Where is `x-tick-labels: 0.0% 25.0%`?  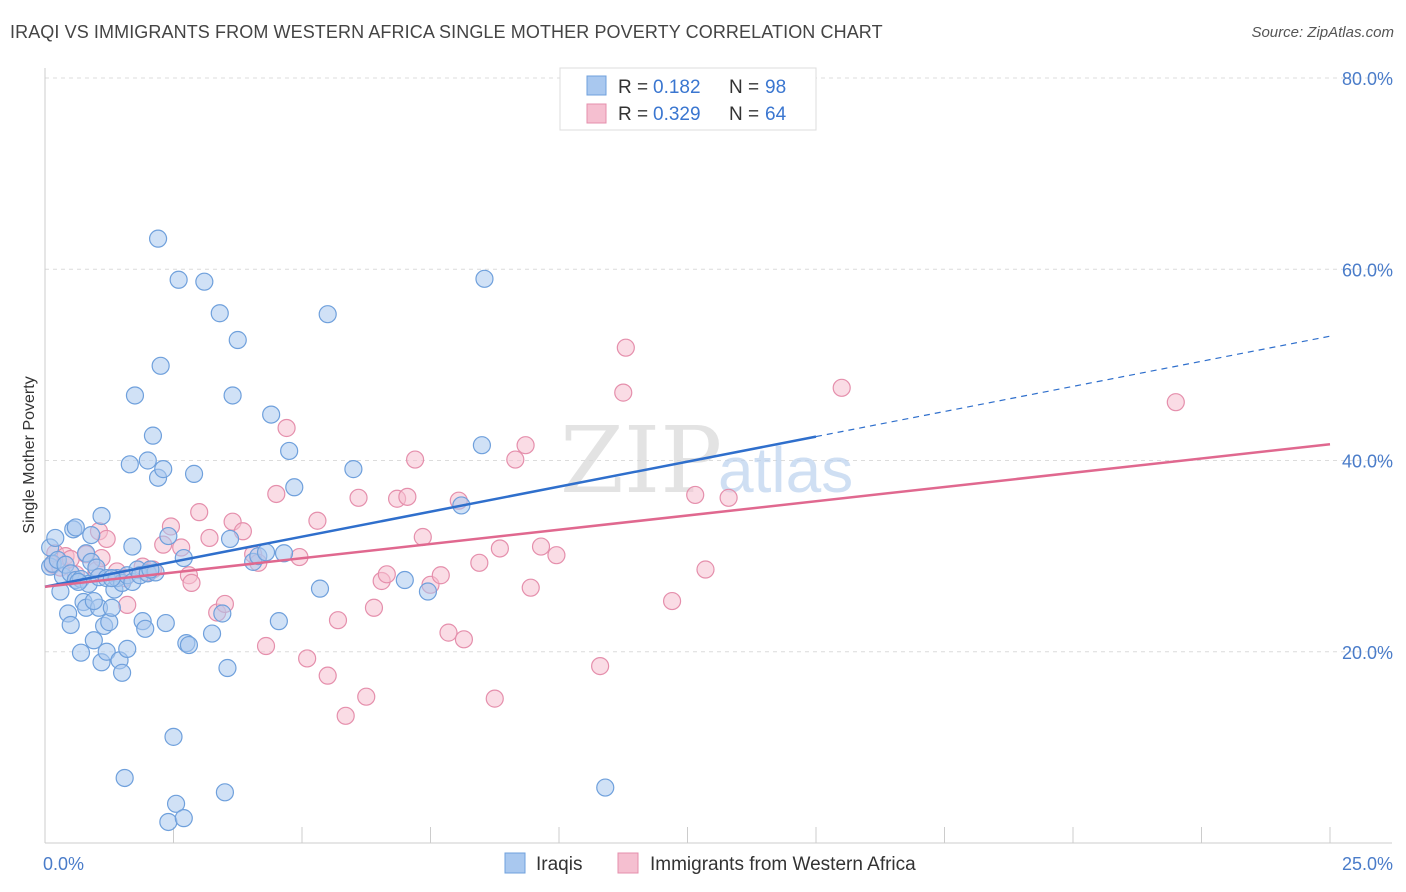
x-tick-labels: 0.0% 25.0% is located at coordinates (718, 864).